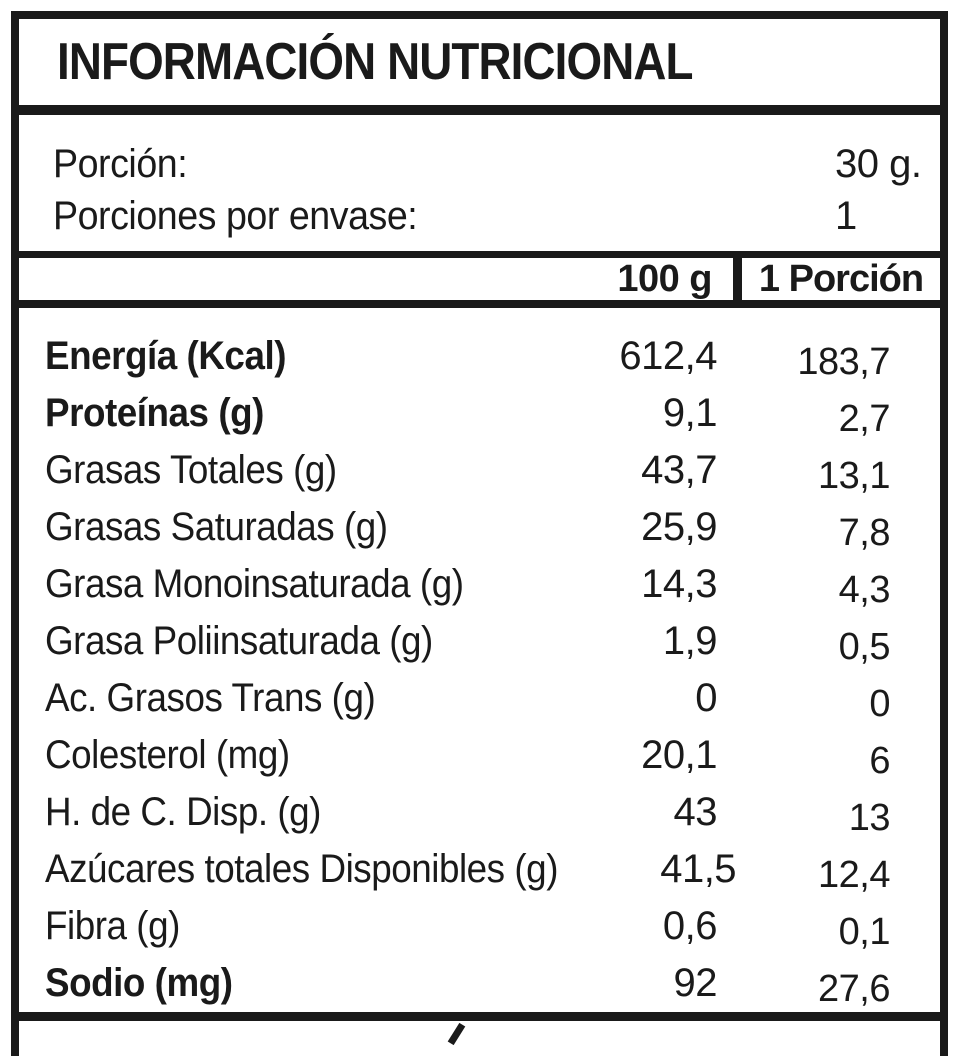 The width and height of the screenshot is (958, 1056). Describe the element at coordinates (183, 812) in the screenshot. I see `nutrient-name: H. de C. Disp. (g)` at that location.